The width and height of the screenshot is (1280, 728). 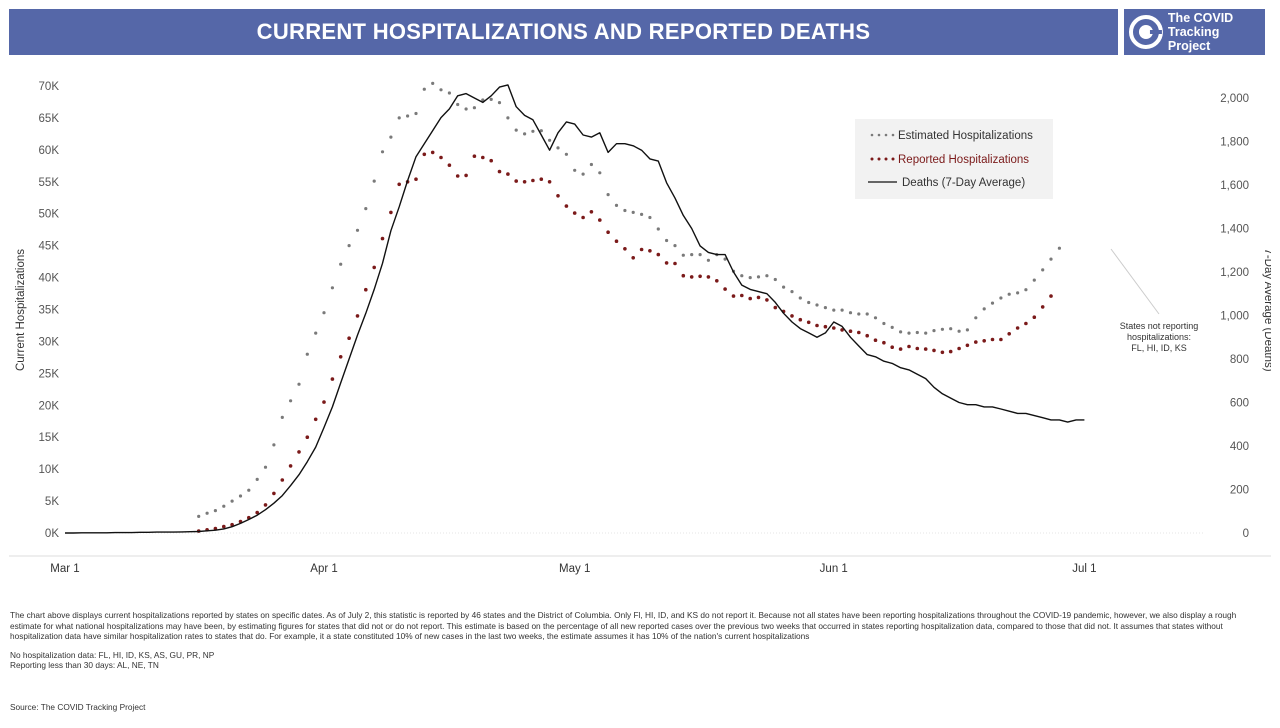 I want to click on y2-tick-label: 600, so click(x=1239, y=404).